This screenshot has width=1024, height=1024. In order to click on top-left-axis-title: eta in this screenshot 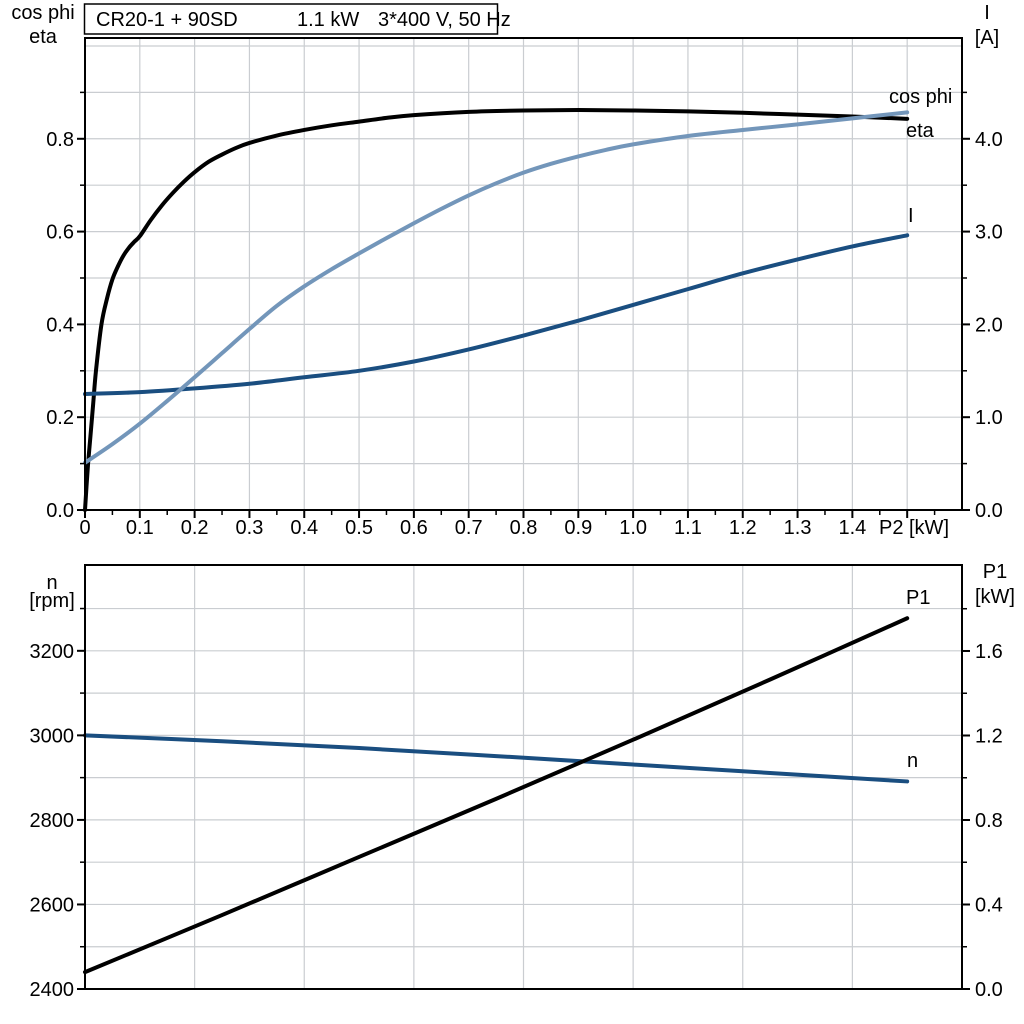, I will do `click(43, 37)`.